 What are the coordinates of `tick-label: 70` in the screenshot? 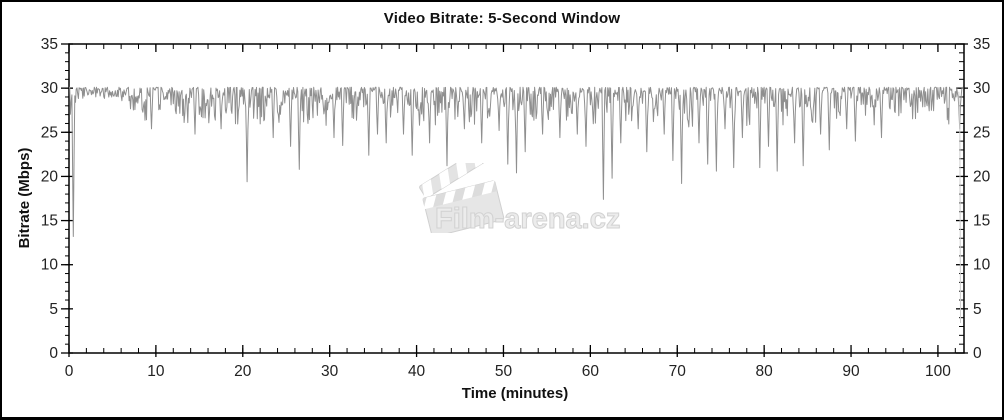 It's located at (678, 371).